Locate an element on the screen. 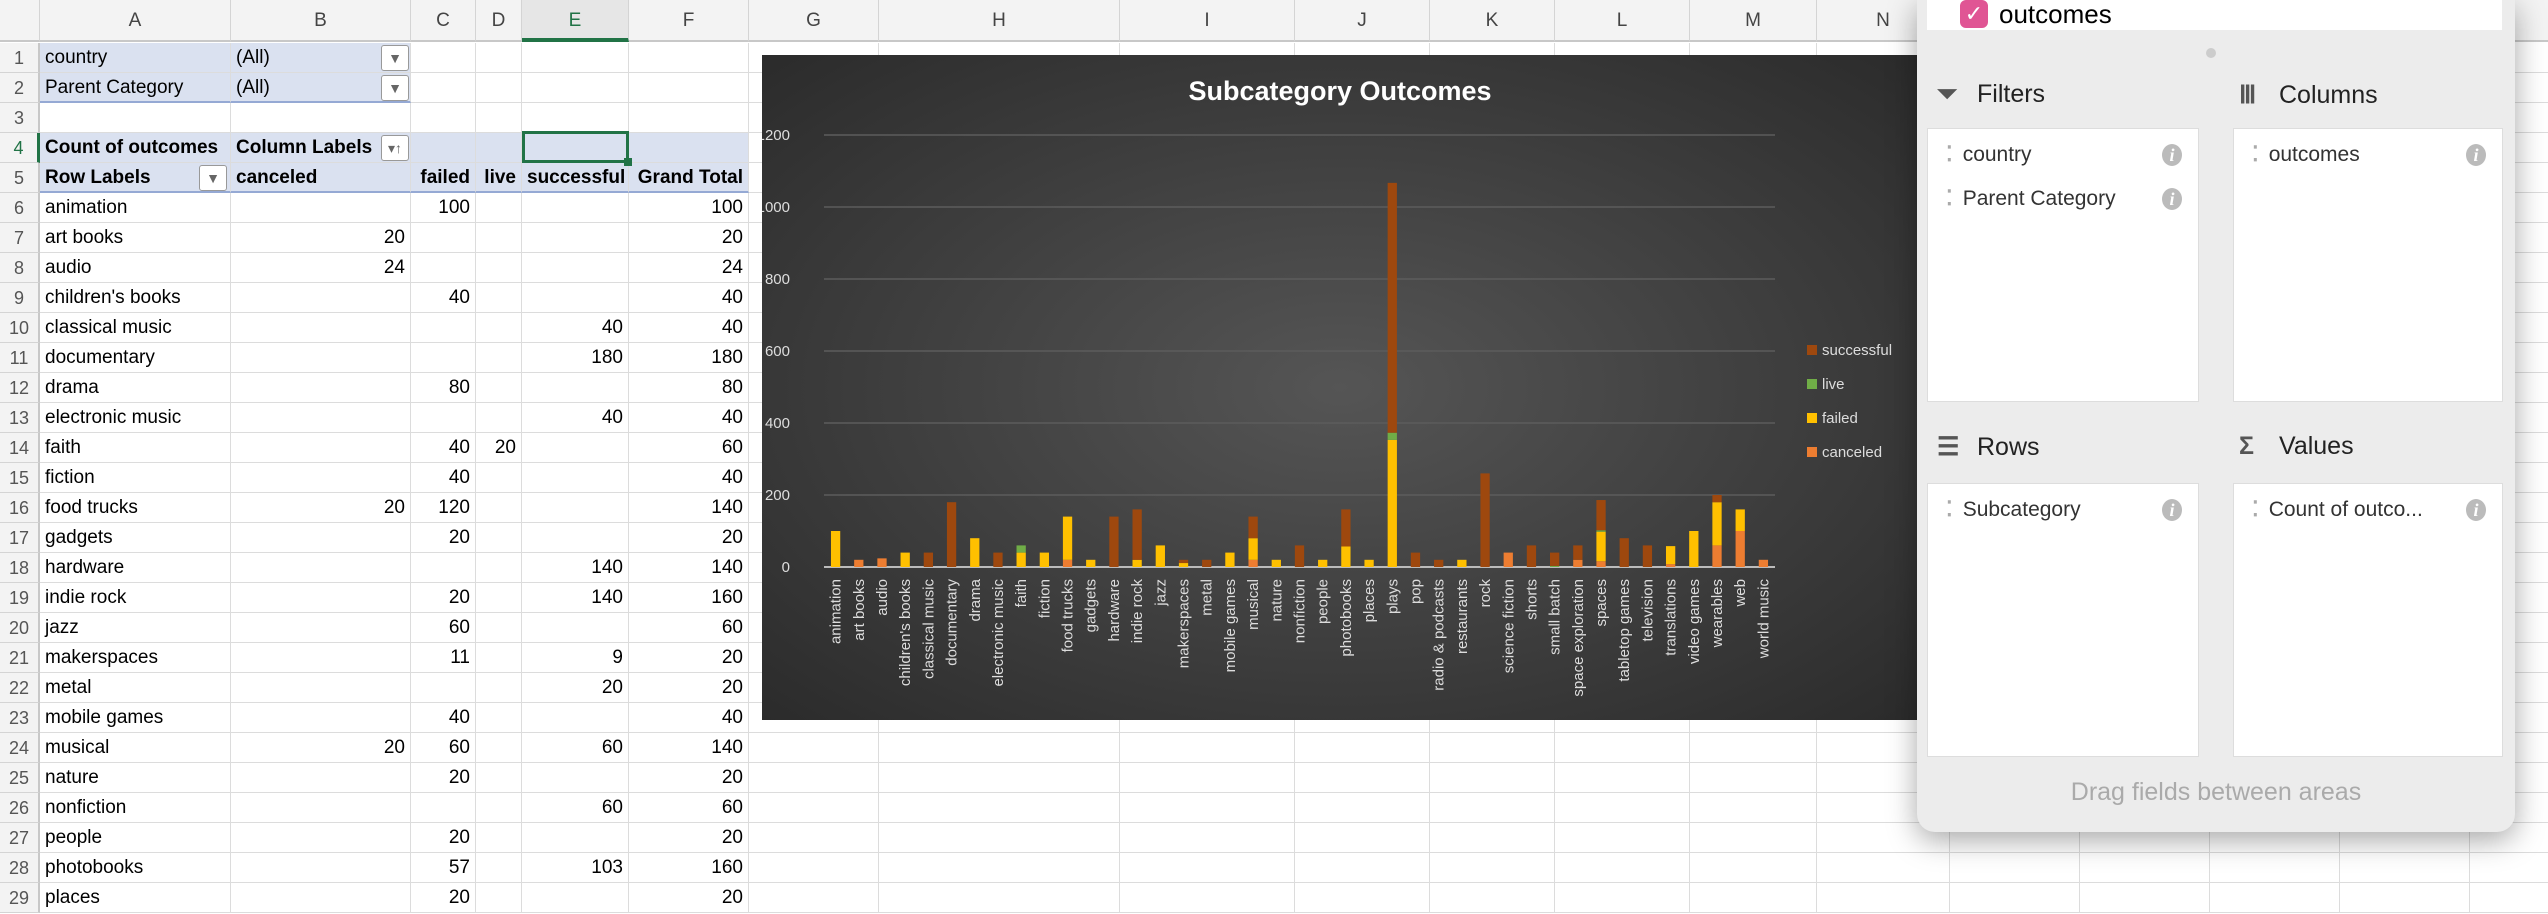 The width and height of the screenshot is (2548, 914). row-header-5: 5 is located at coordinates (20, 178).